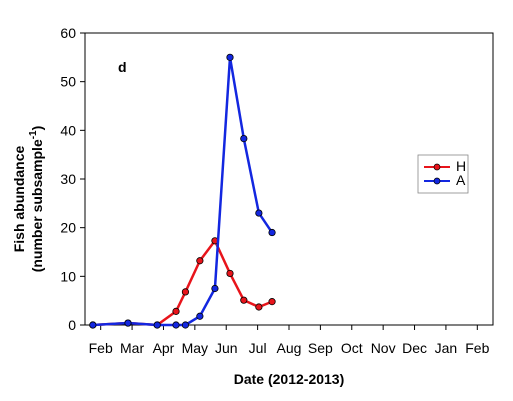  Describe the element at coordinates (352, 348) in the screenshot. I see `x-tick-label: Oct` at that location.